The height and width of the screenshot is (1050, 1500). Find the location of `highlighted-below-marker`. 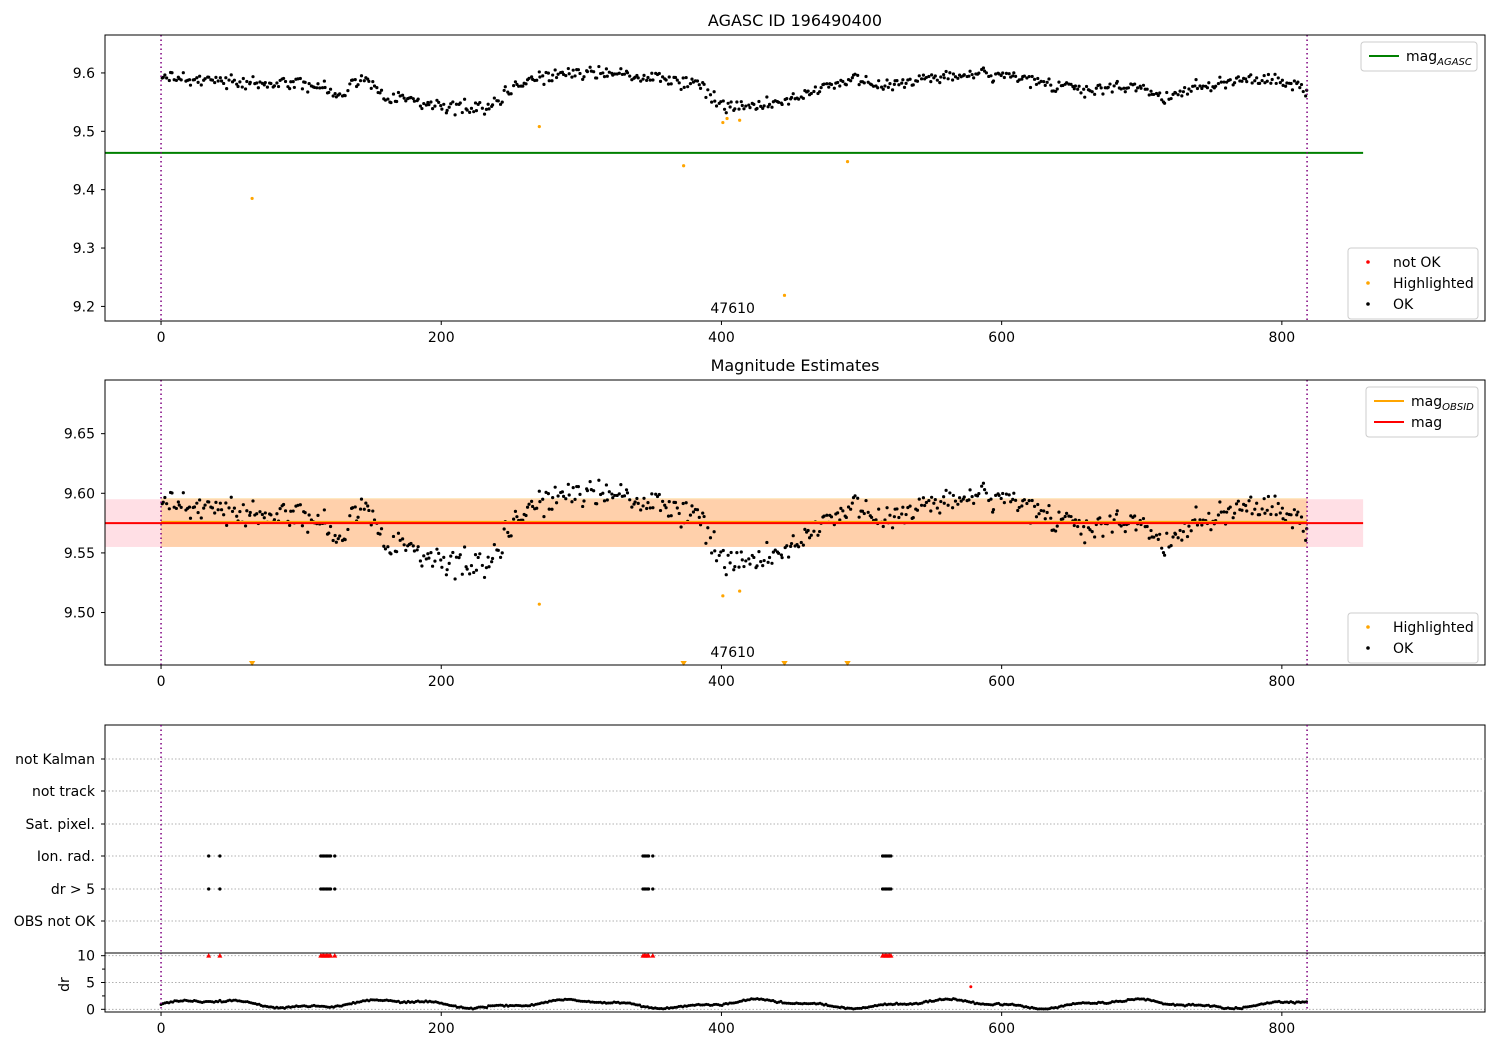

highlighted-below-marker is located at coordinates (784, 663).